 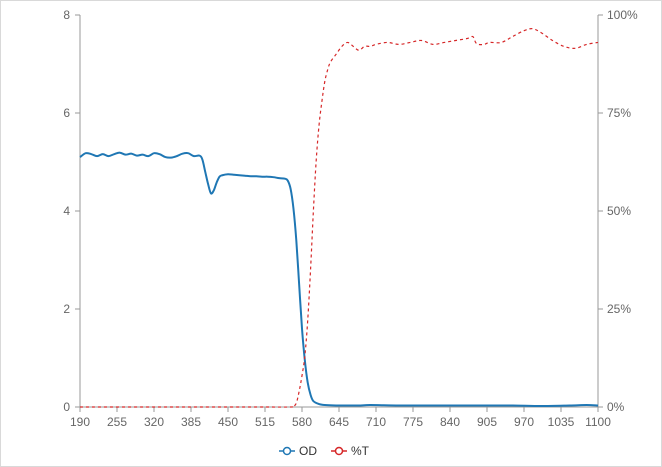 What do you see at coordinates (616, 407) in the screenshot?
I see `y-right-tick-label: 0%` at bounding box center [616, 407].